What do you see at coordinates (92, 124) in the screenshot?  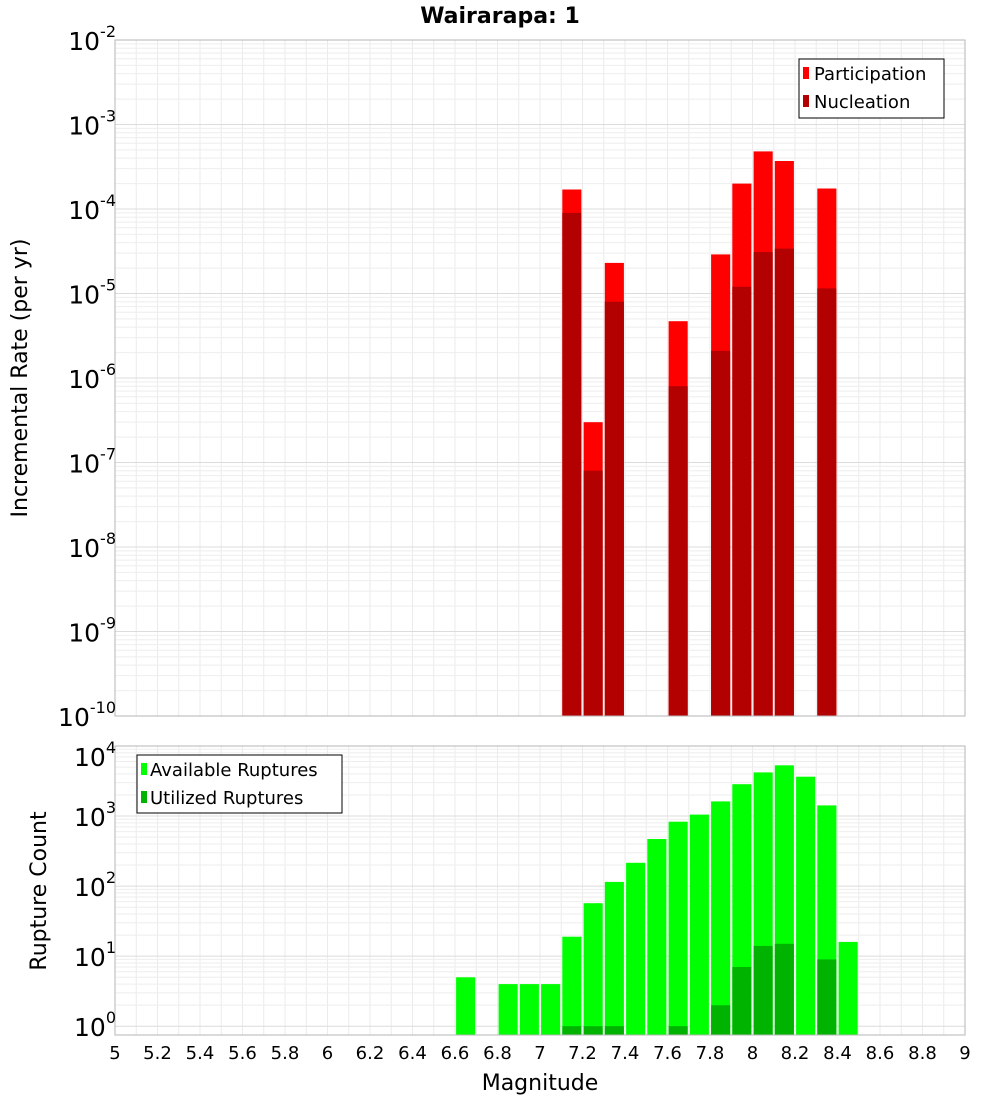 I see `rate-y-tick-label: 10⁻³` at bounding box center [92, 124].